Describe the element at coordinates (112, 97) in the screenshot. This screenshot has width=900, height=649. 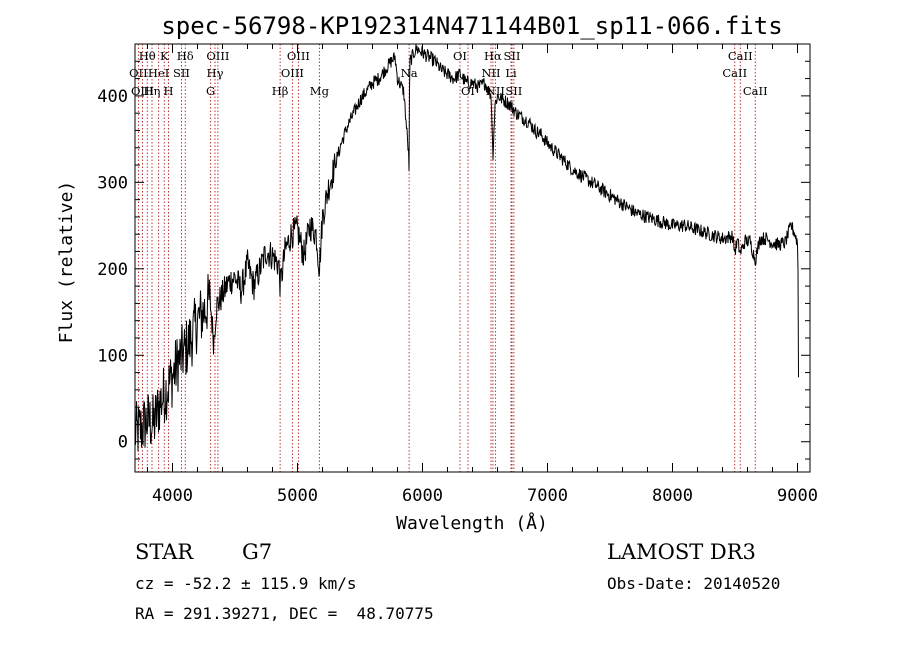
I see `y-tick-label-400: 400` at that location.